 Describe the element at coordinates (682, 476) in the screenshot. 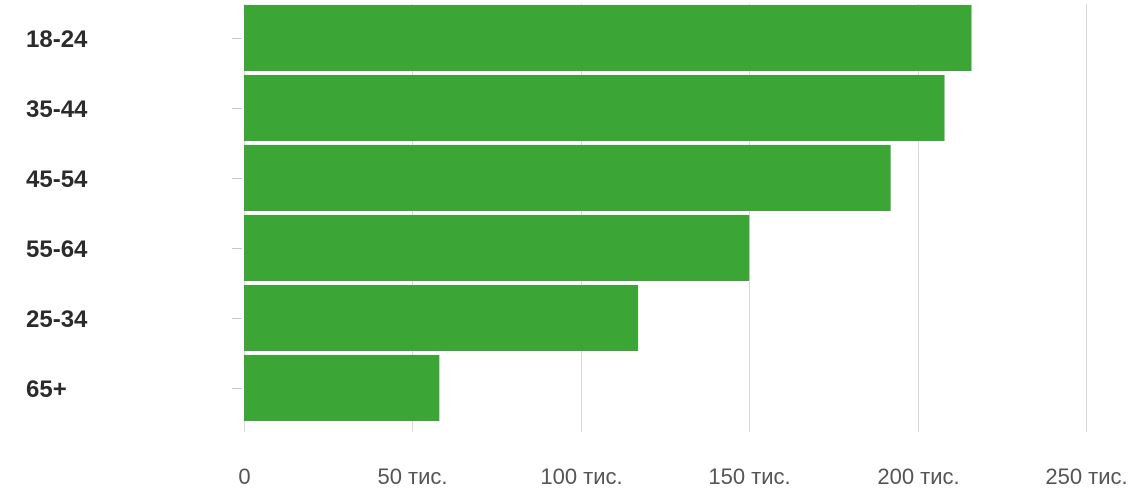

I see `x-axis-tick-labels: 0 50 тис. 100 тис. 150 тис. 200 тис. 250 тис.` at that location.